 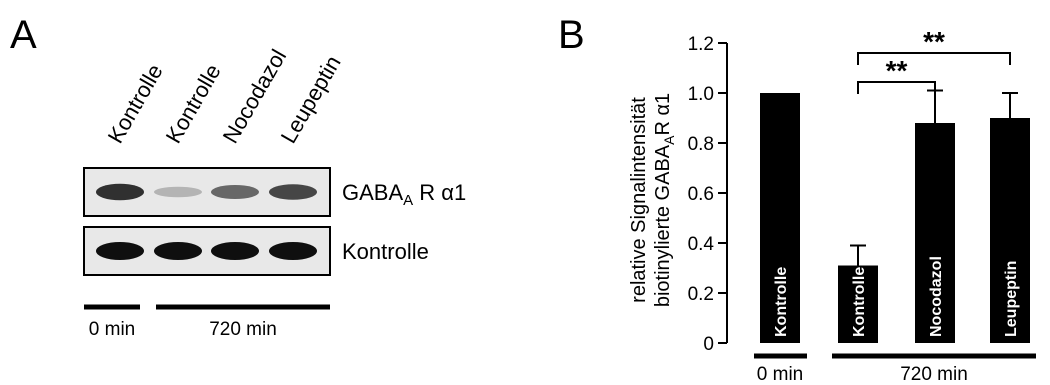 I want to click on y-tick-label: 1.2, so click(x=701, y=44).